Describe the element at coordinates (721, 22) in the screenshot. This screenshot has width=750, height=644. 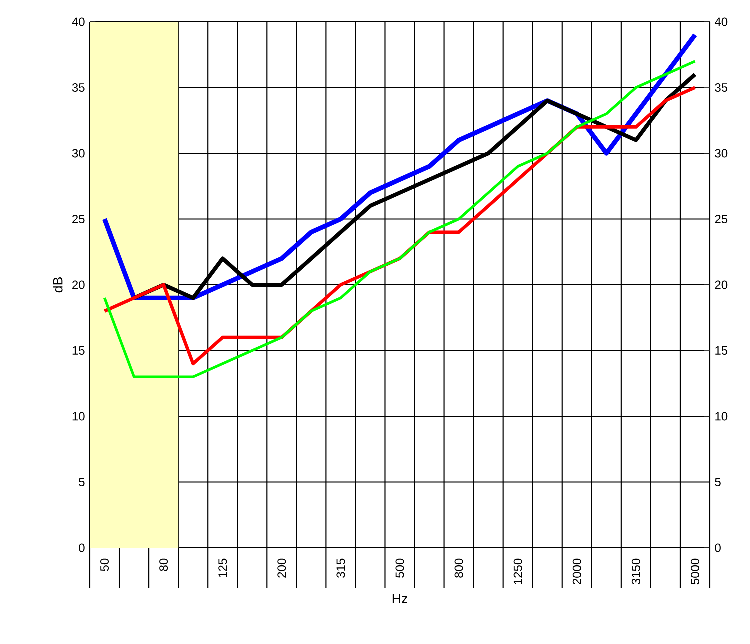
I see `y2-tick-label: 40` at that location.